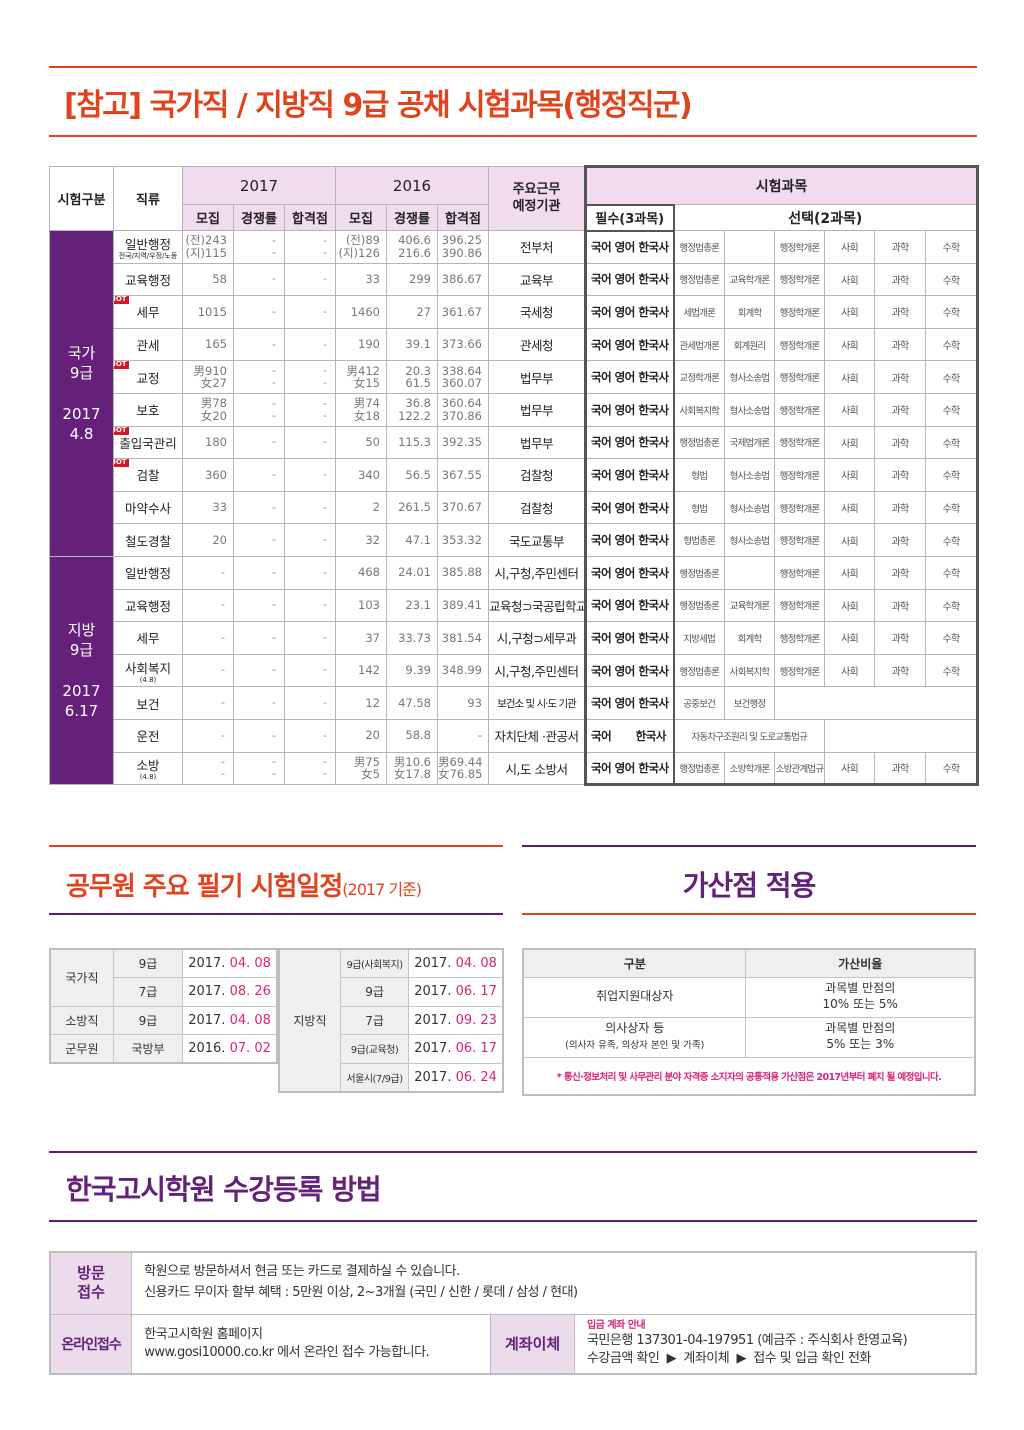 This screenshot has height=1430, width=1024. What do you see at coordinates (374, 963) in the screenshot?
I see `schedule-grade: 9급(사회복지)` at bounding box center [374, 963].